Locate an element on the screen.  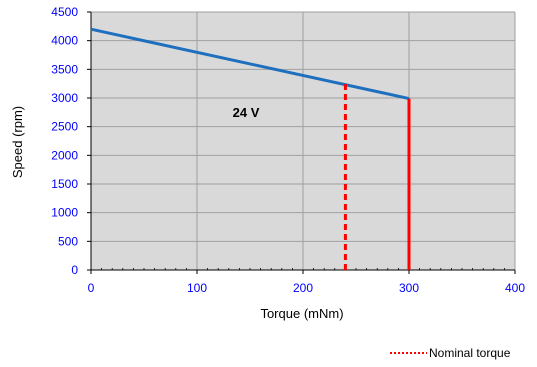
y-tick-label: 4000 is located at coordinates (64, 41).